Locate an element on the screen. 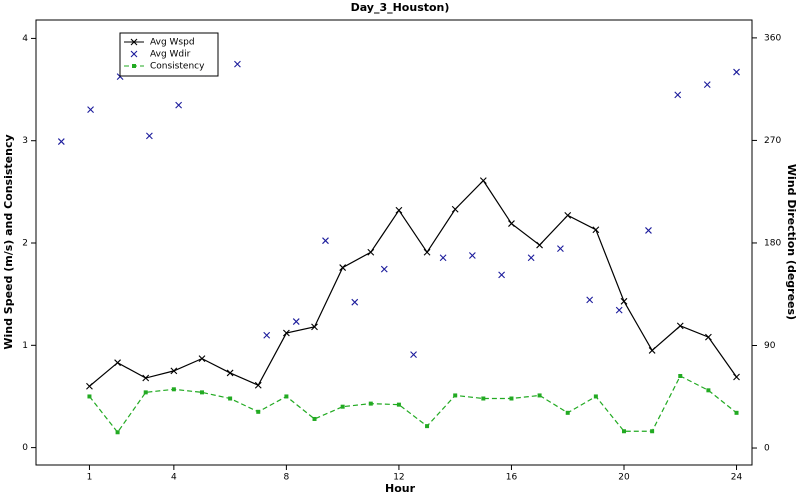 This screenshot has width=800, height=500. x-tick-label: 16 is located at coordinates (512, 478).